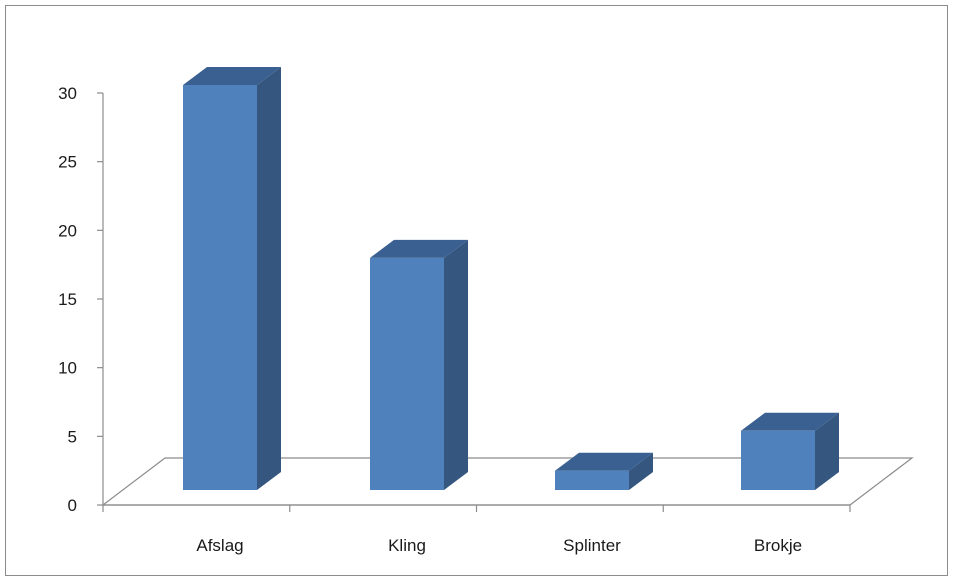 Image resolution: width=955 pixels, height=578 pixels. I want to click on y-tick-label: 30, so click(67, 93).